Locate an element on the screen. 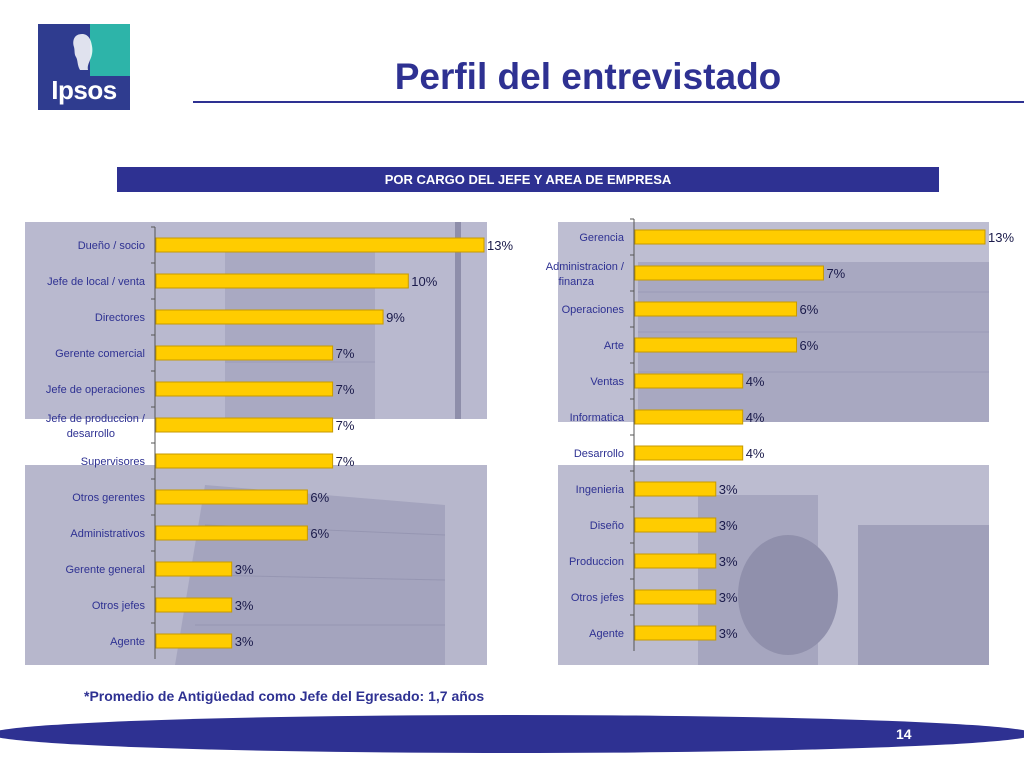  category-label: Dueño / socio is located at coordinates (111, 246).